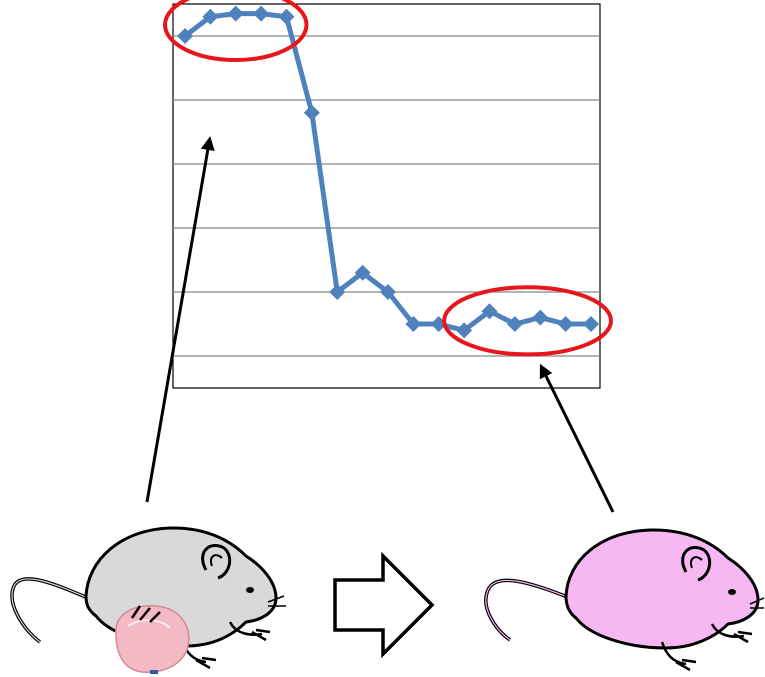 This screenshot has width=765, height=677. What do you see at coordinates (180, 319) in the screenshot?
I see `arrow-before-to-baseline` at bounding box center [180, 319].